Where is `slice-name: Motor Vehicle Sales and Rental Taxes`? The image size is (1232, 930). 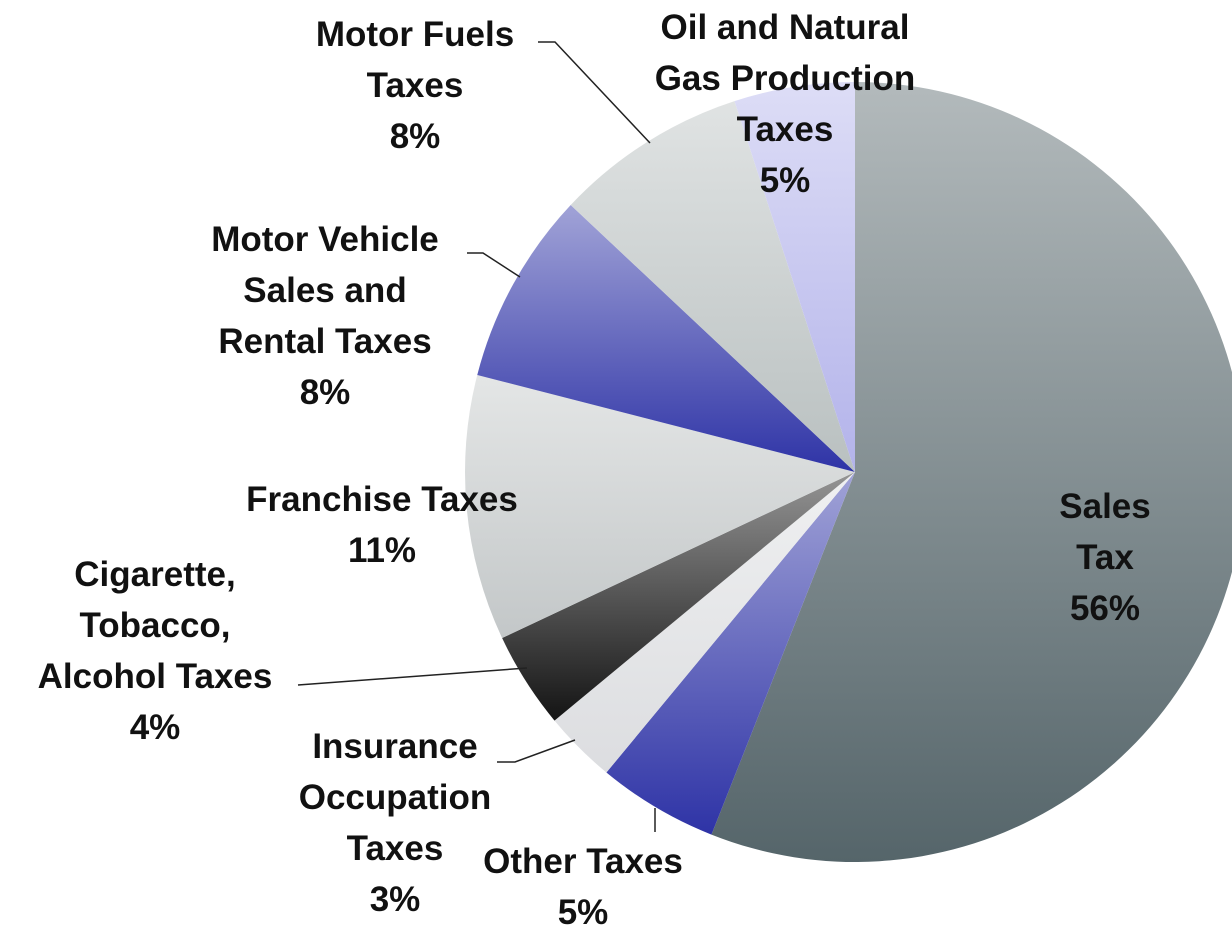
slice-name: Motor Vehicle Sales and Rental Taxes is located at coordinates (325, 290).